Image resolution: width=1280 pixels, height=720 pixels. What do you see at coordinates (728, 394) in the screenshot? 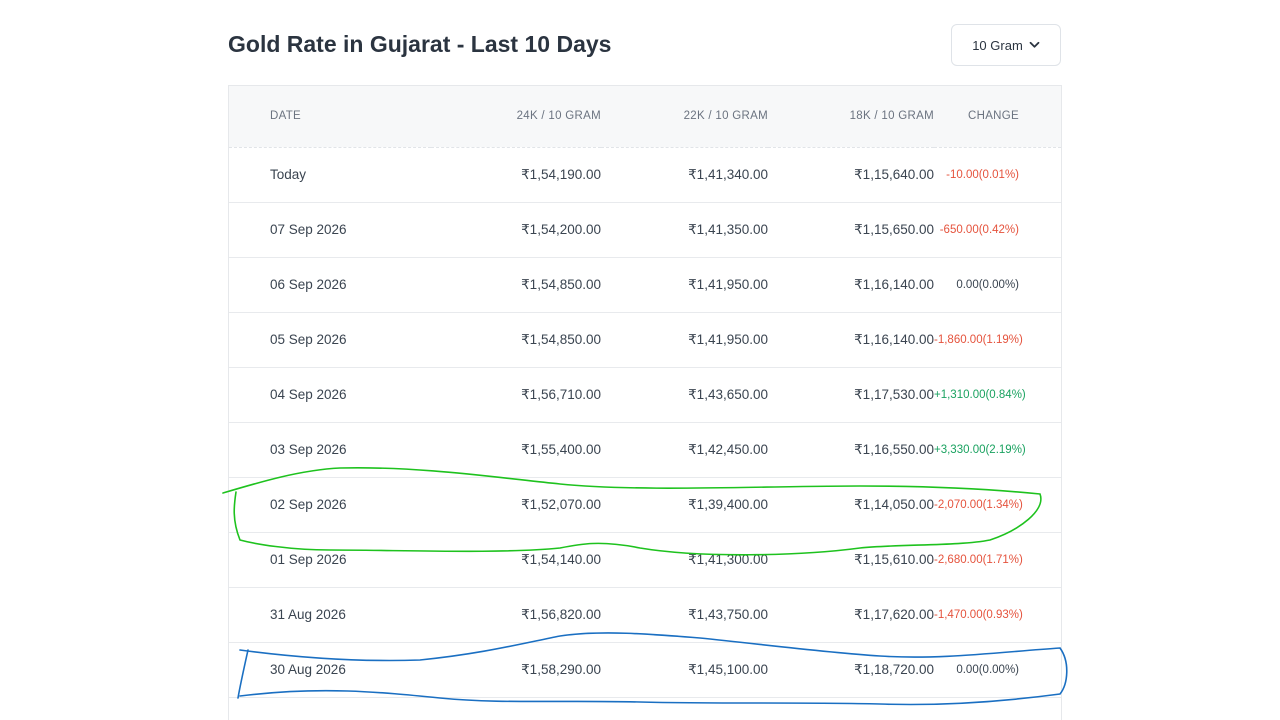
I see `cell-22k-rate: ₹1,43,650.00` at bounding box center [728, 394].